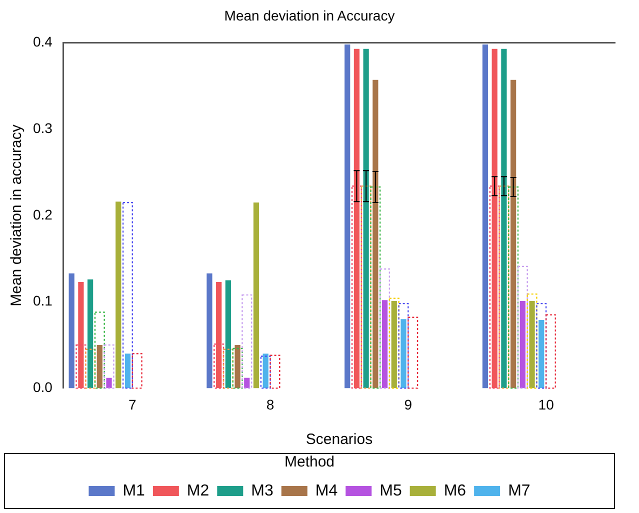  Describe the element at coordinates (134, 491) in the screenshot. I see `legend-label: M1` at that location.